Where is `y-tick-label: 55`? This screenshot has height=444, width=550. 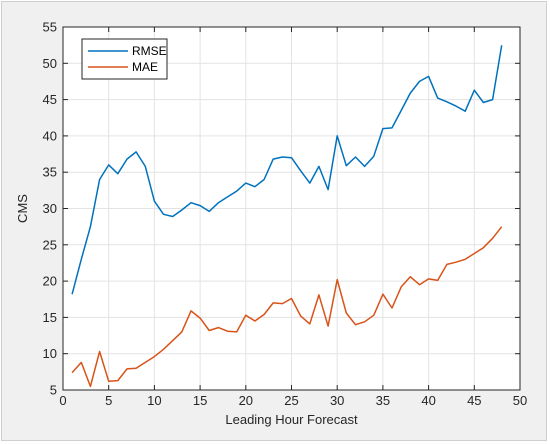
y-tick-label: 55 is located at coordinates (50, 27).